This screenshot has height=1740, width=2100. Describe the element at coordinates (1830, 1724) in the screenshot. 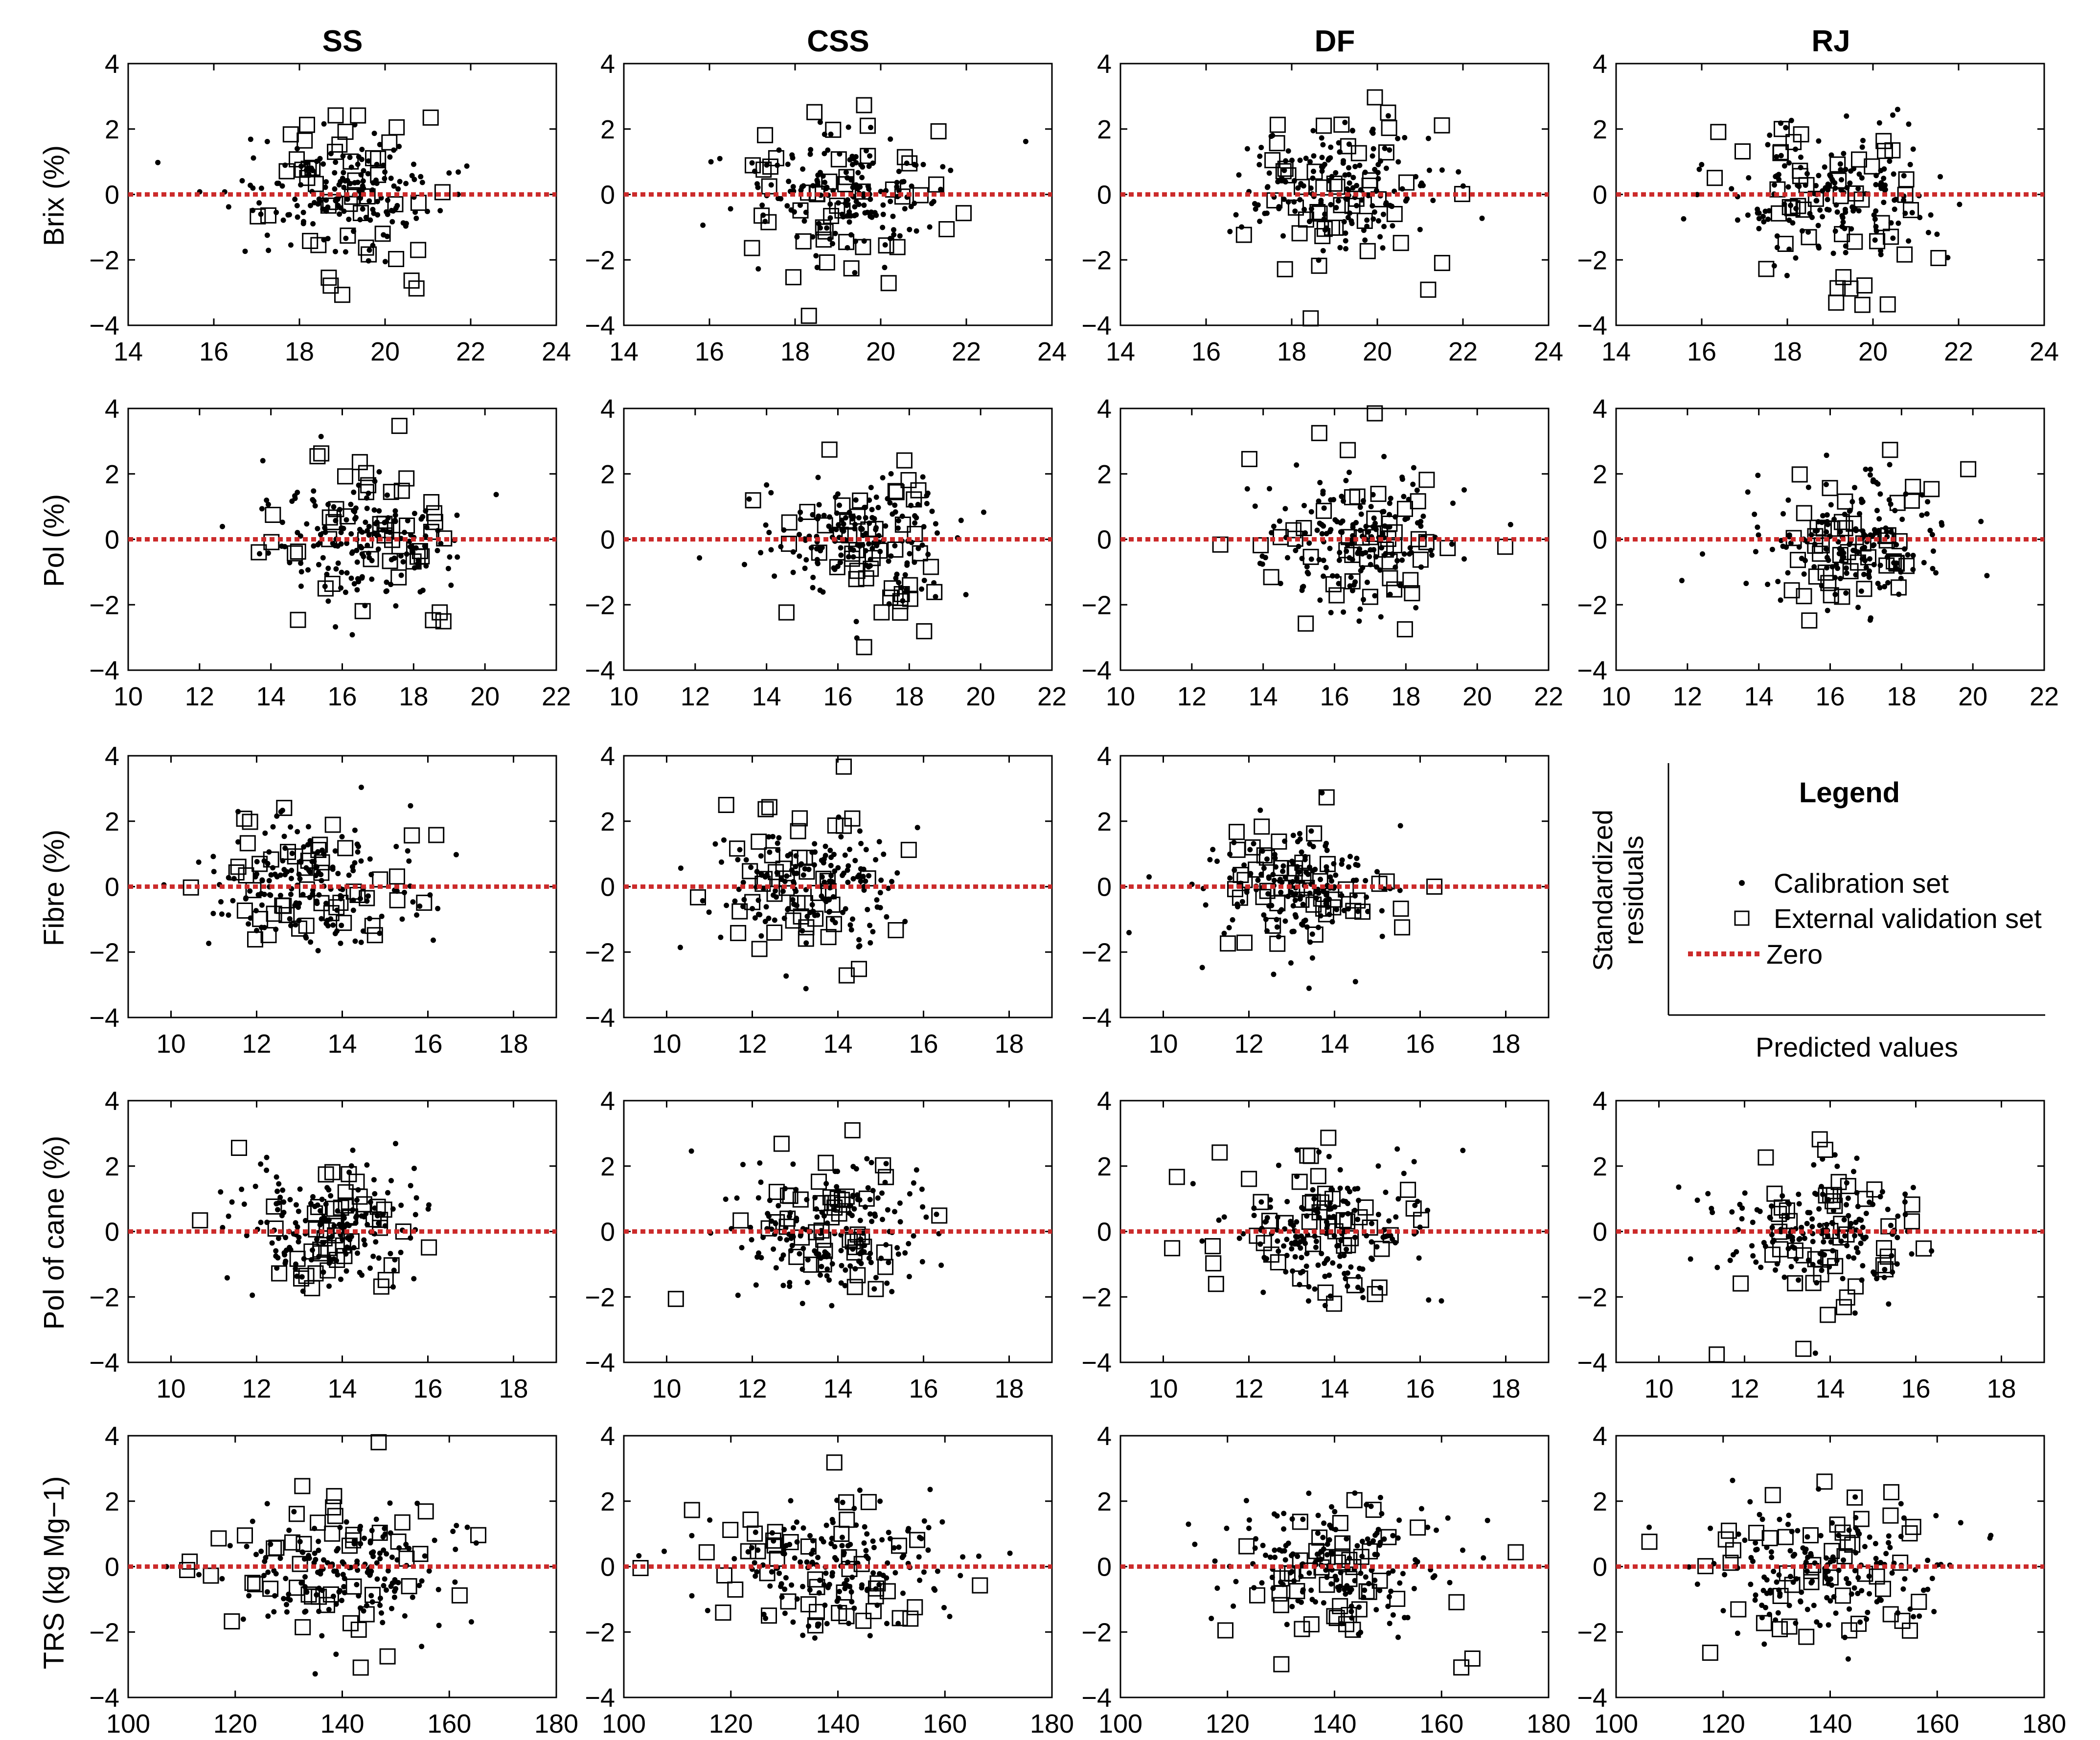

I see `x-tick-label: 140` at that location.